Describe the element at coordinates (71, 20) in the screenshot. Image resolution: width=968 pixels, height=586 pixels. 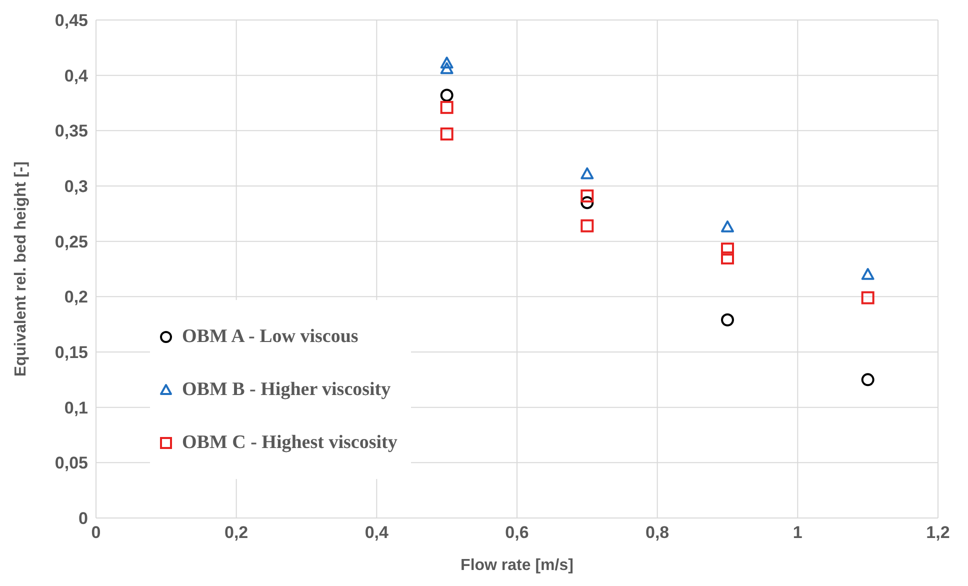
I see `y-tick-label: 0,45` at that location.